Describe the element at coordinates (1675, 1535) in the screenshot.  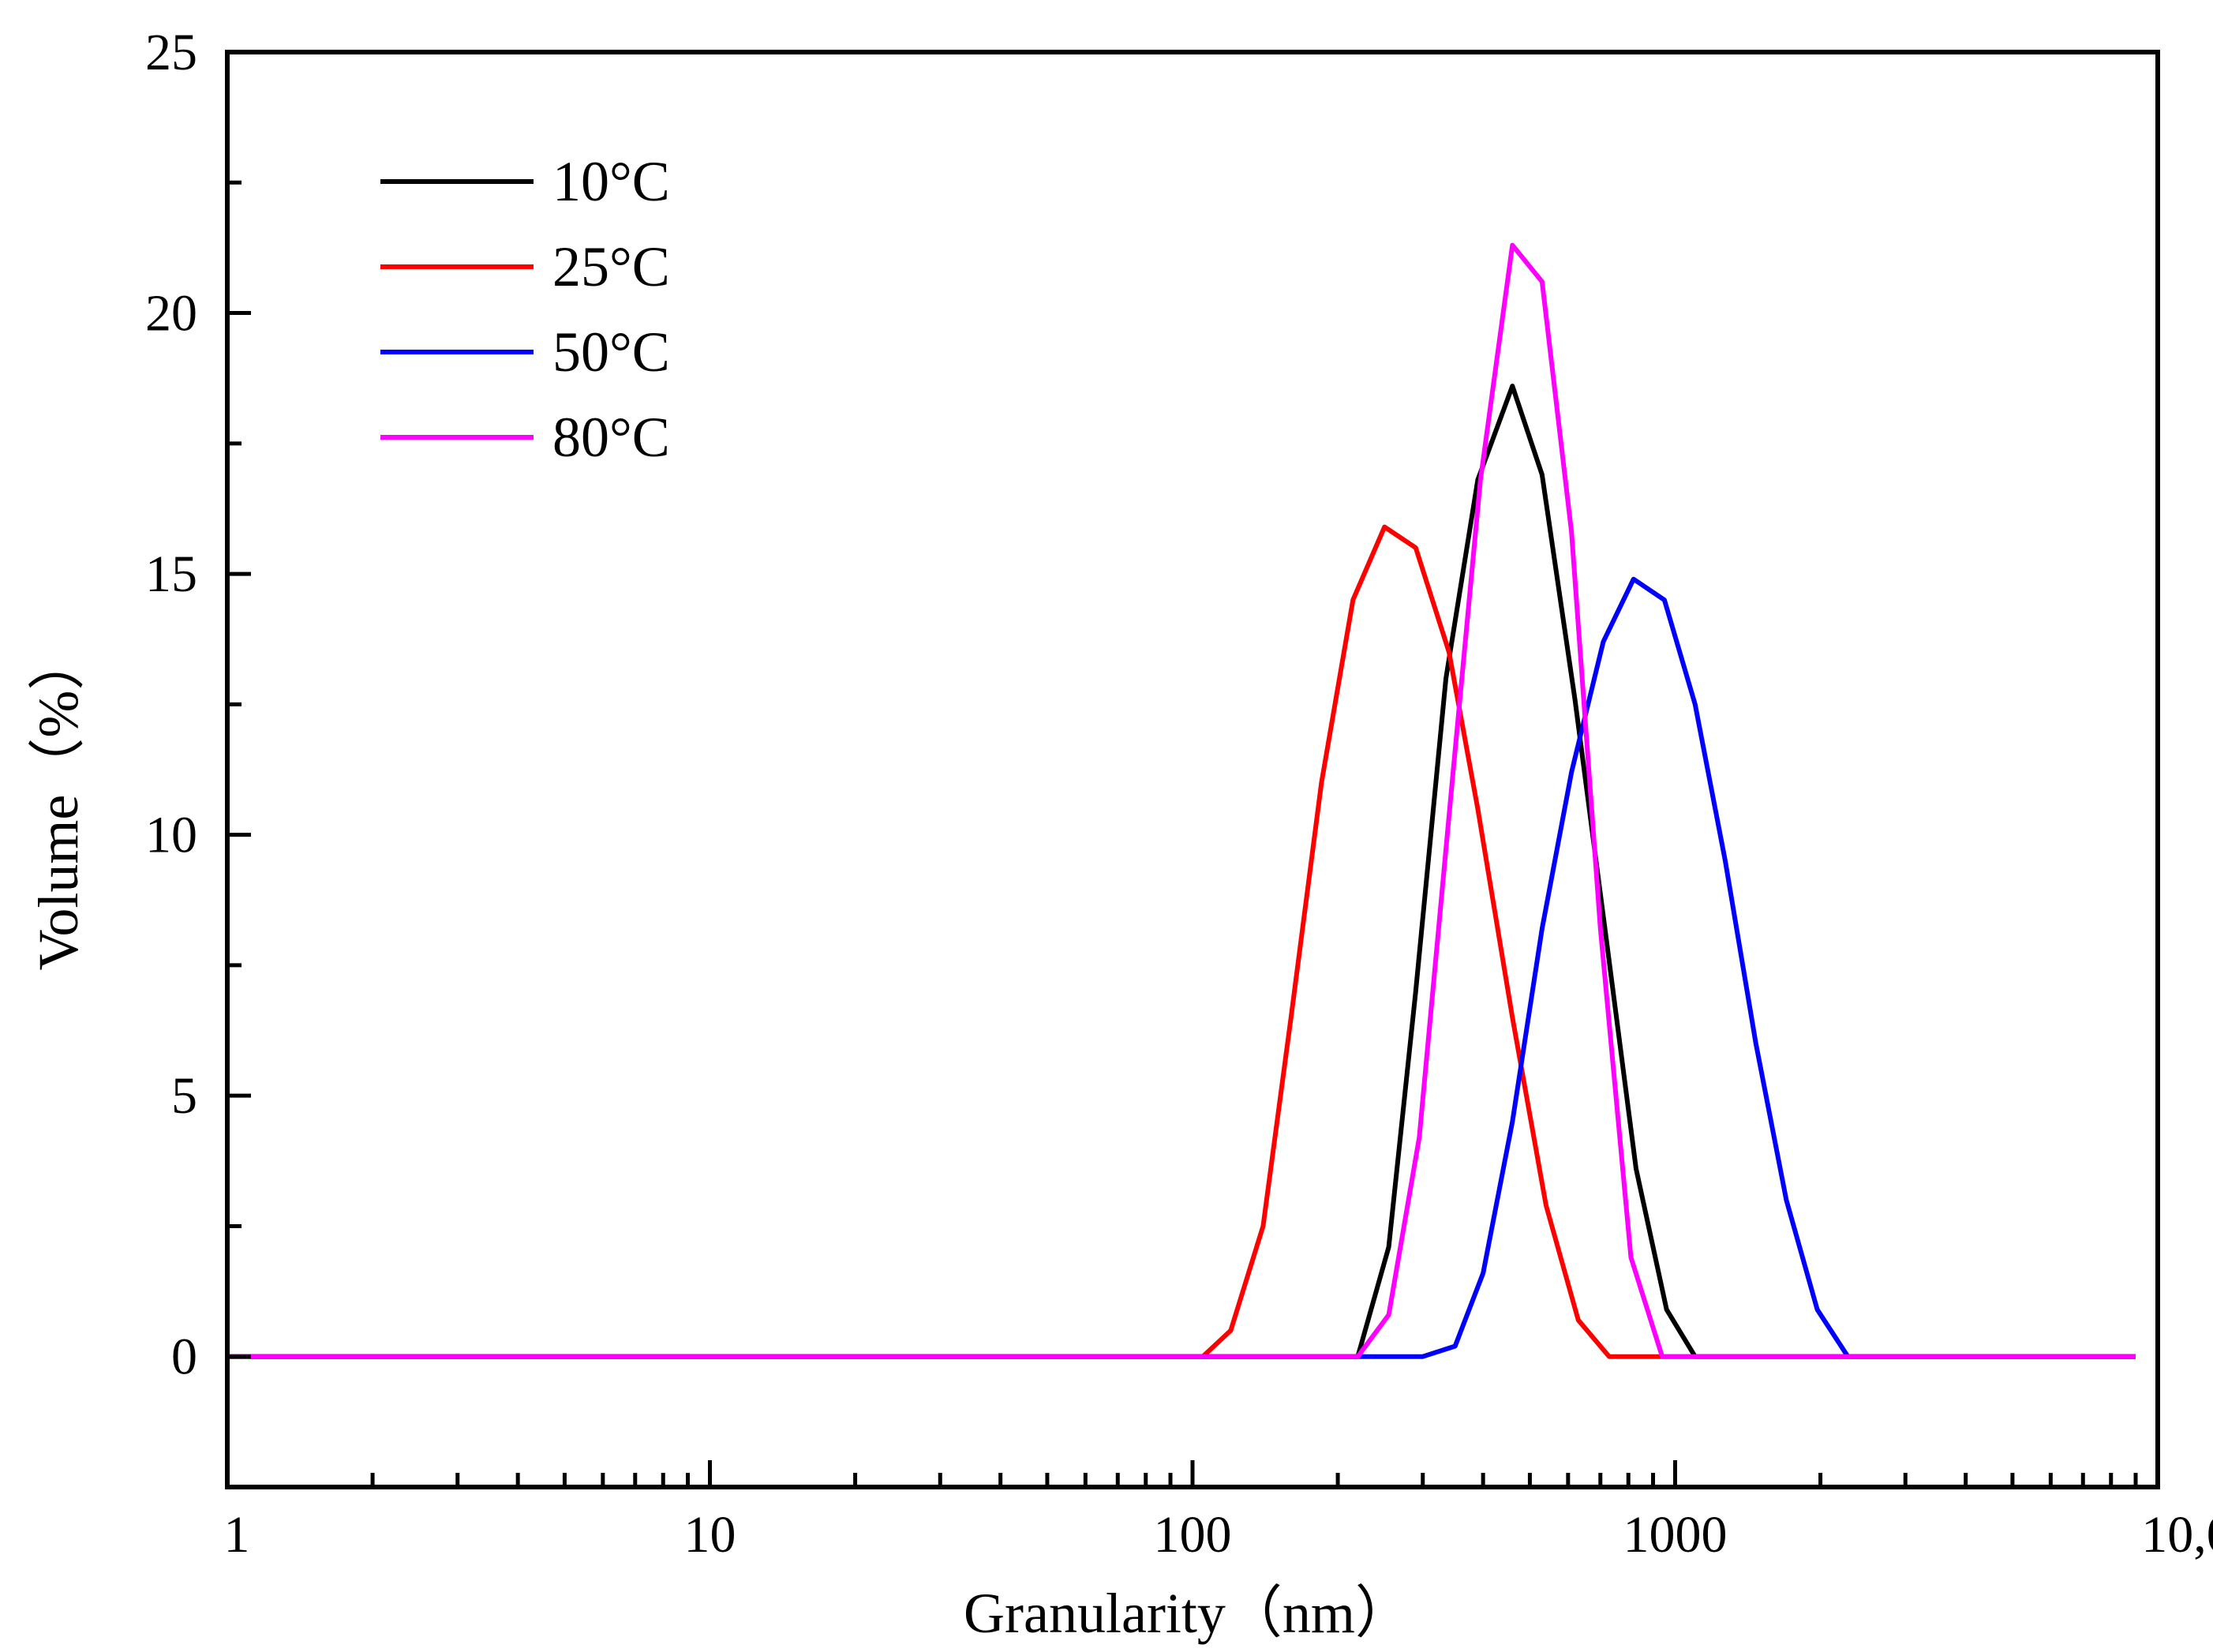
I see `x-tick-label: 1000` at that location.